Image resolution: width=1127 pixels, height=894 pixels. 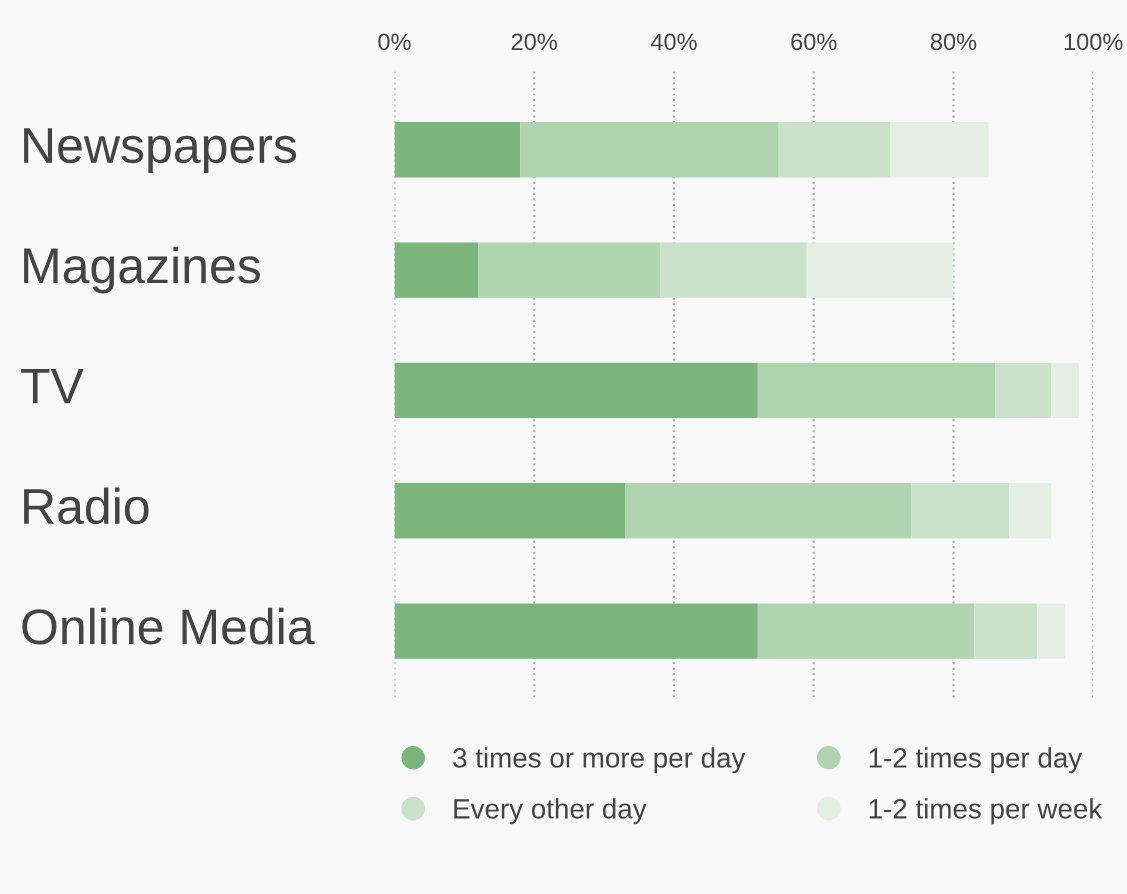 I want to click on x-tick-label: 40%, so click(x=673, y=42).